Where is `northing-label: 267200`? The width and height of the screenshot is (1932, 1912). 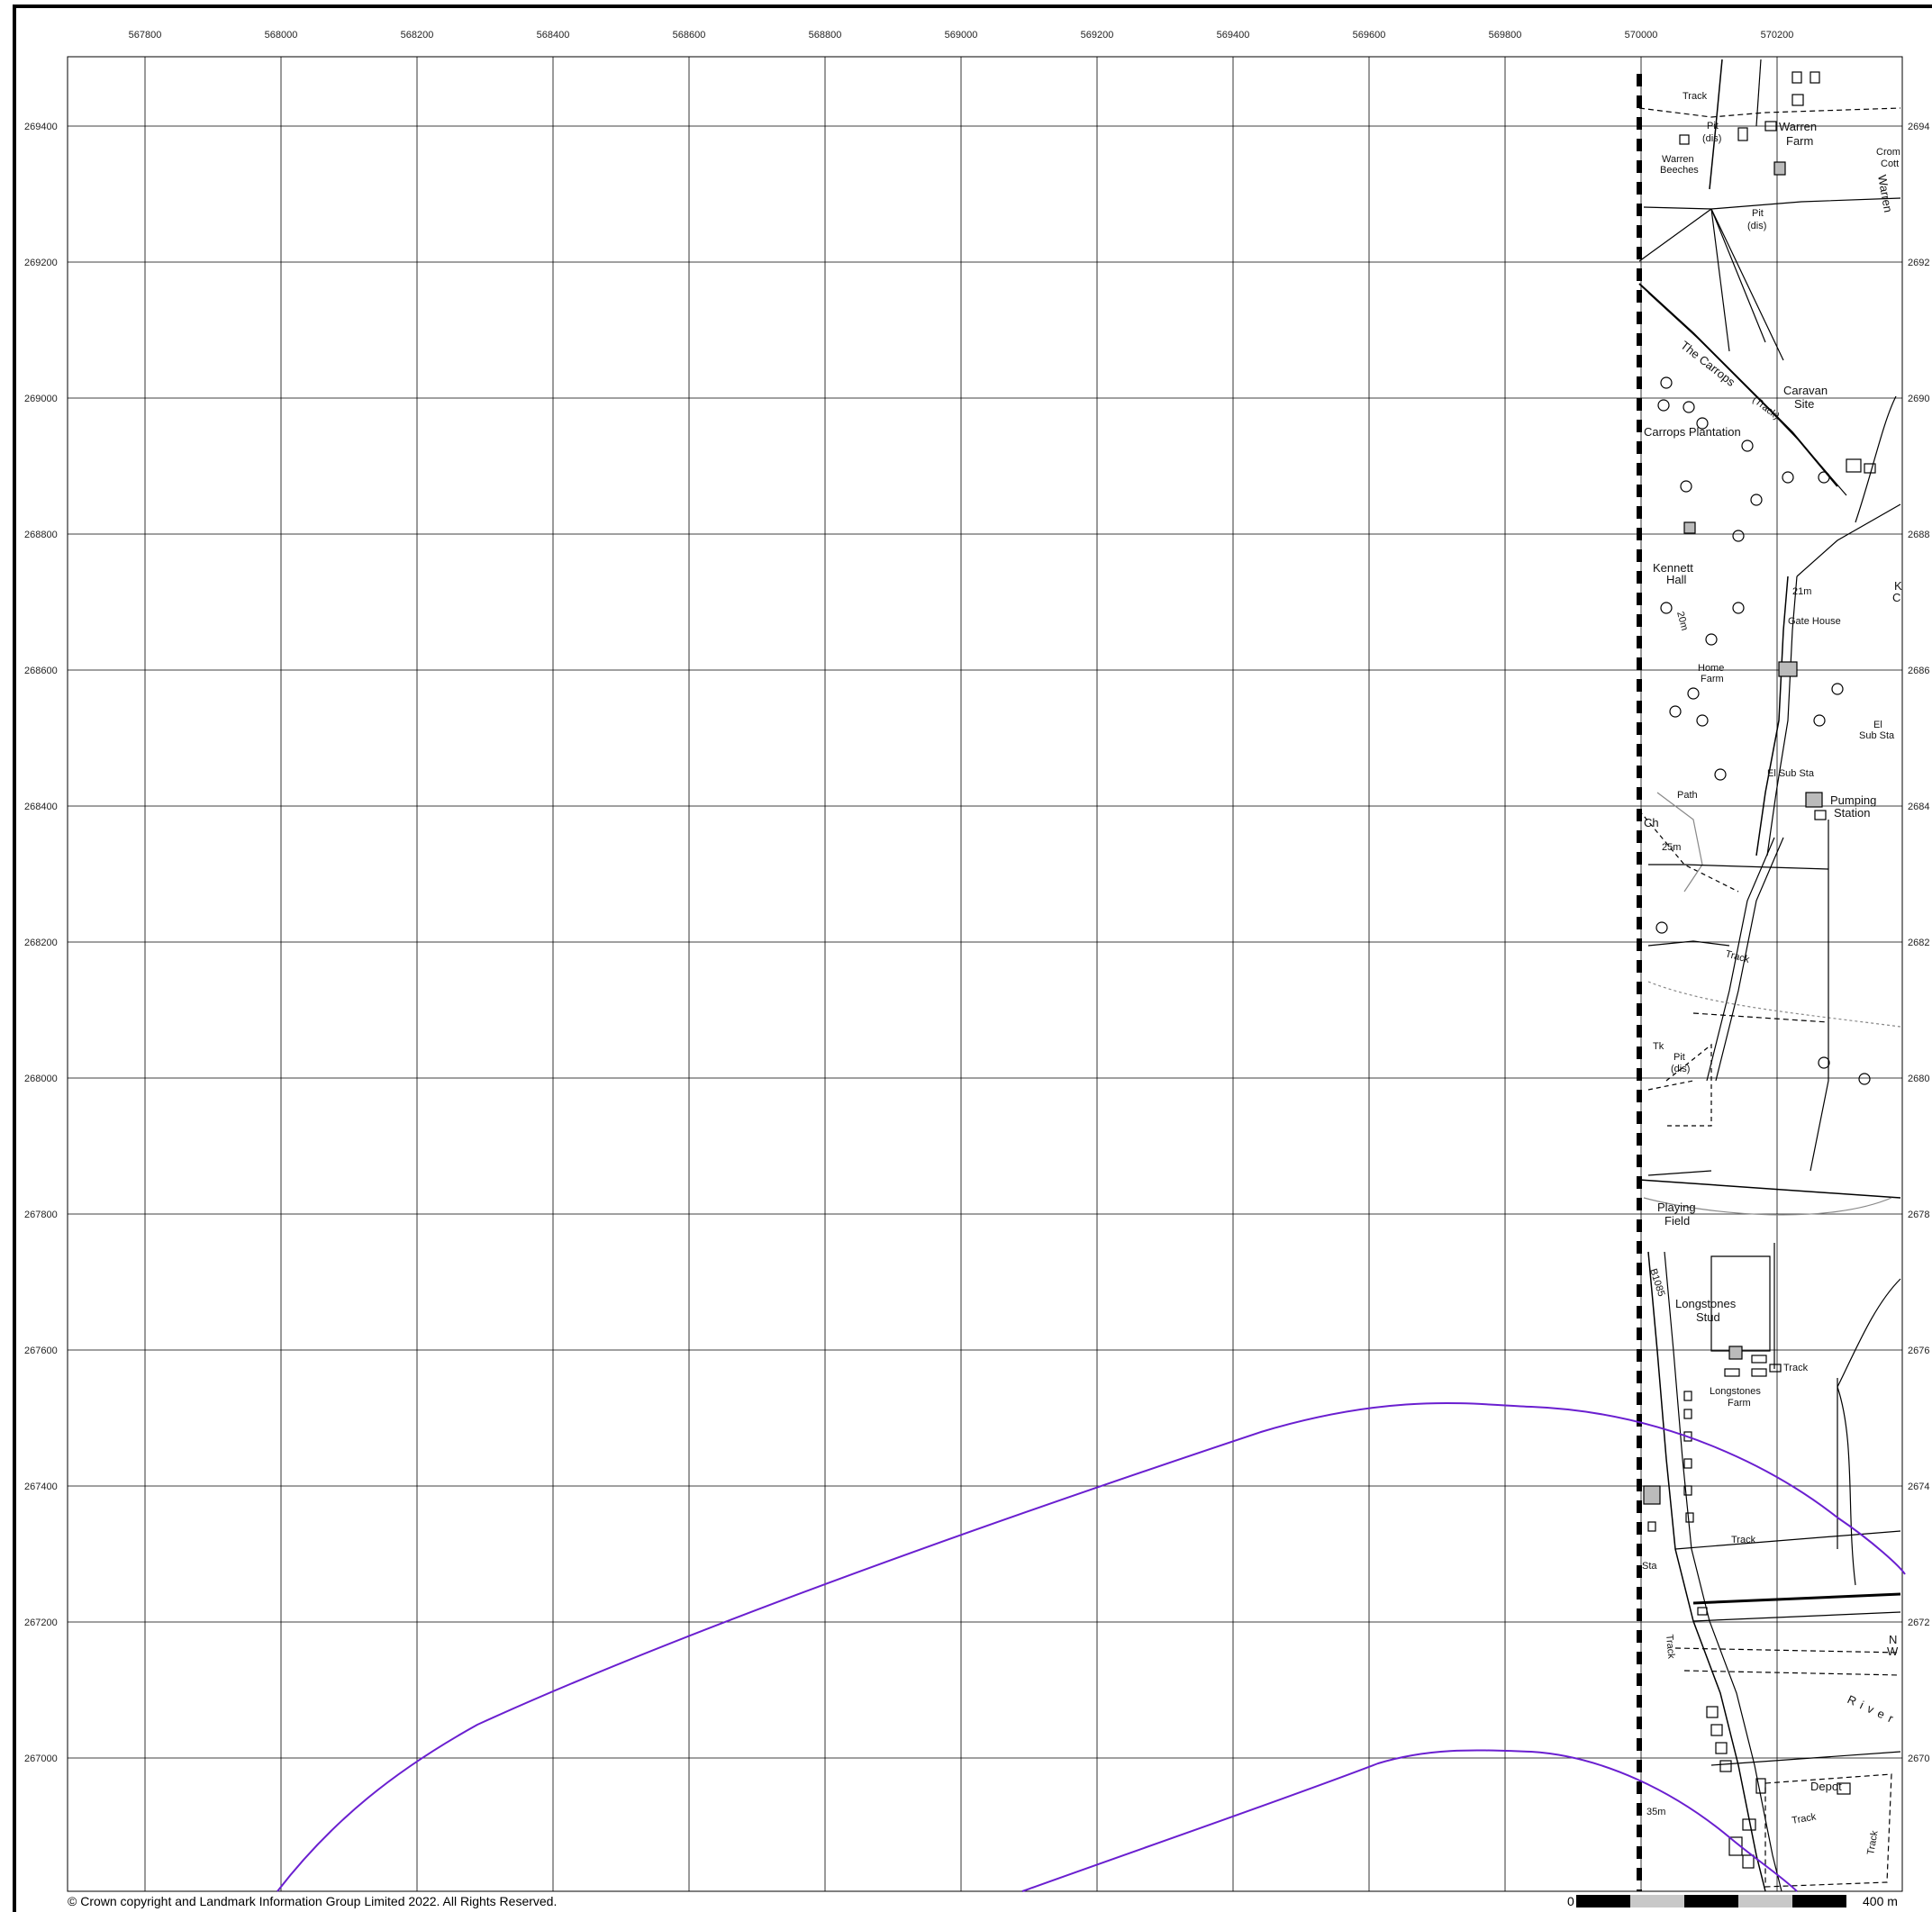
northing-label: 267200 is located at coordinates (41, 1622).